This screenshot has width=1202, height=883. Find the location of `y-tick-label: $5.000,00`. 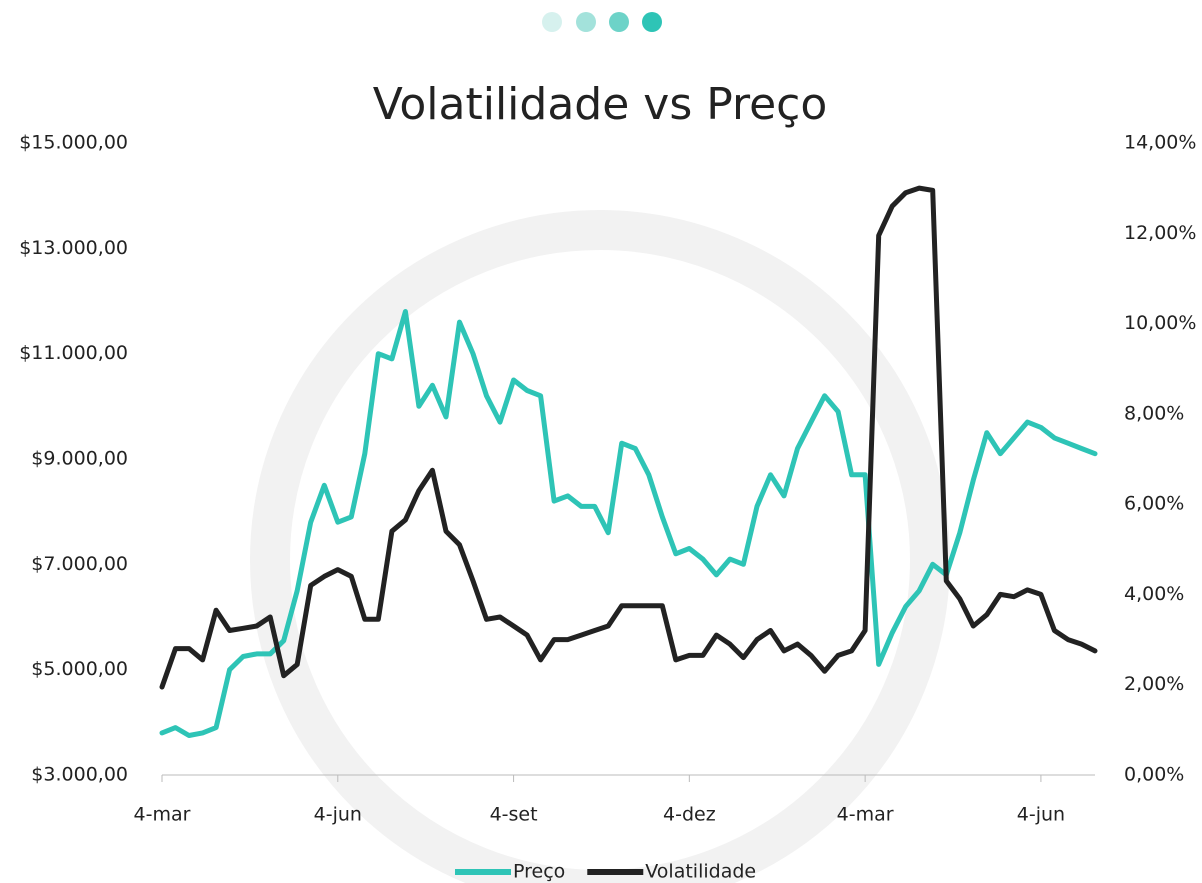

y-tick-label: $5.000,00 is located at coordinates (79, 669).